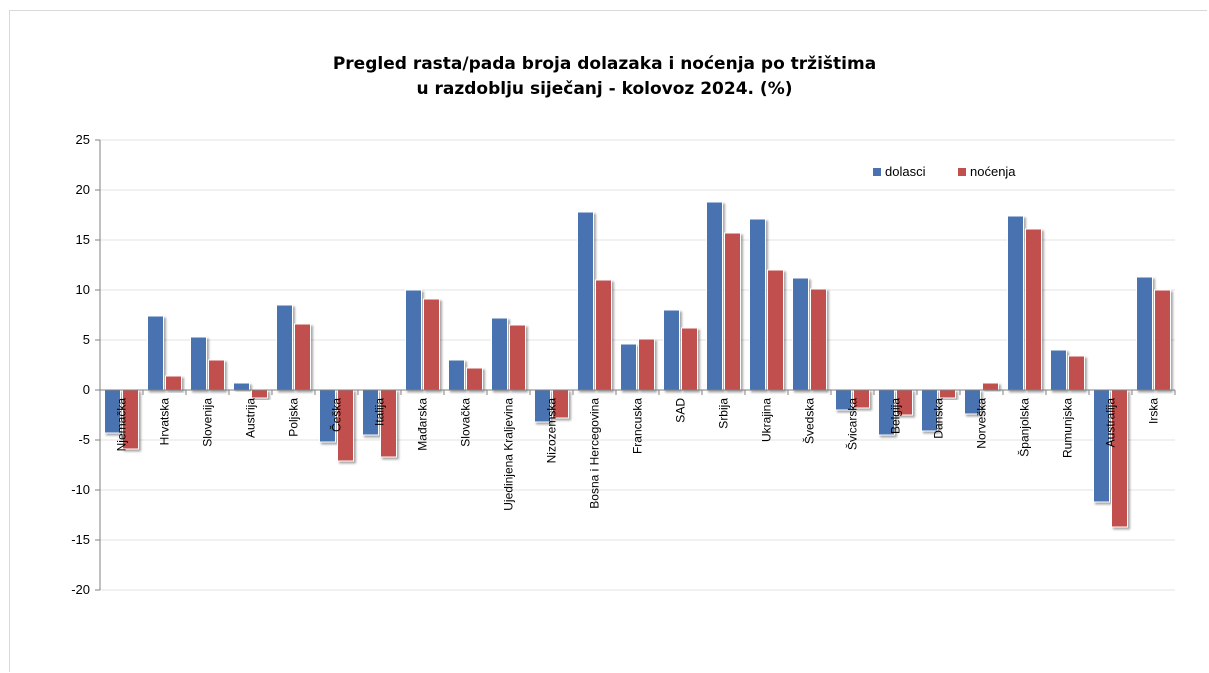 The width and height of the screenshot is (1209, 673). I want to click on y-tick-label: -5, so click(84, 439).